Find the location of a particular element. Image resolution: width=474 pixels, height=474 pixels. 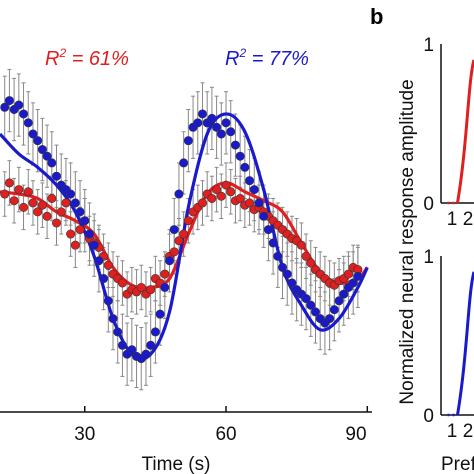

b-top-xtick-1: 1 is located at coordinates (452, 219).